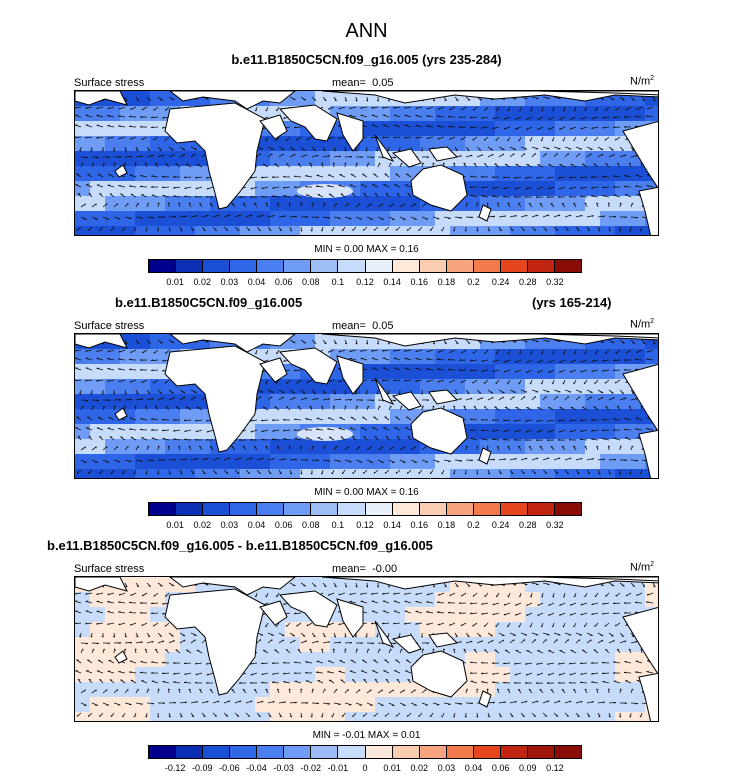  What do you see at coordinates (244, 266) in the screenshot?
I see `colorbar-swatch` at bounding box center [244, 266].